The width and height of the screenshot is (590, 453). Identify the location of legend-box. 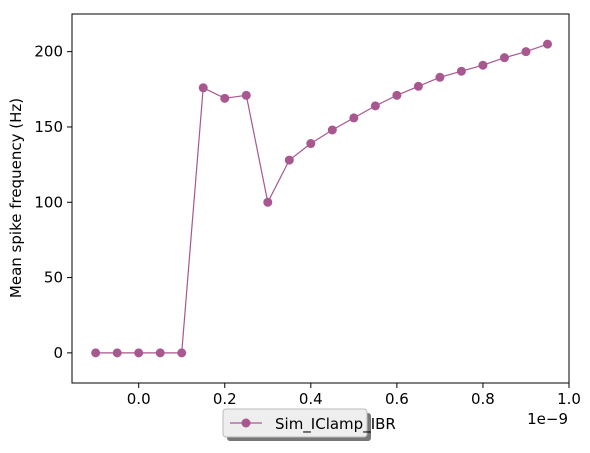
(295, 423).